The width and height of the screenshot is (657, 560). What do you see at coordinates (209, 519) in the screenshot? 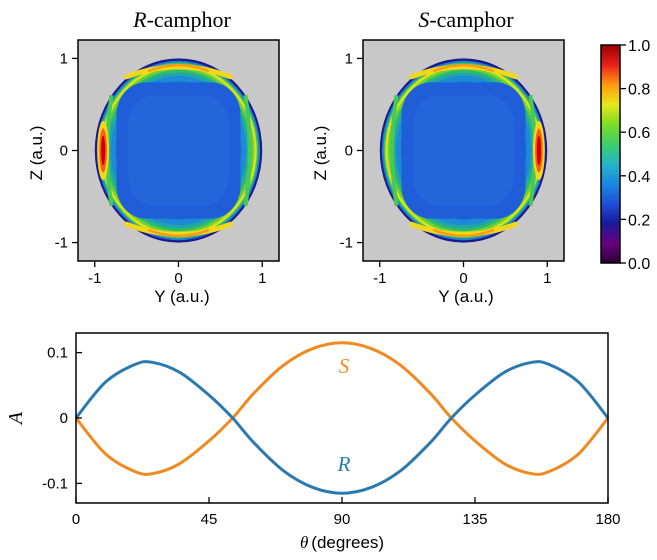
I see `line-chart-xtick-label: 45` at bounding box center [209, 519].